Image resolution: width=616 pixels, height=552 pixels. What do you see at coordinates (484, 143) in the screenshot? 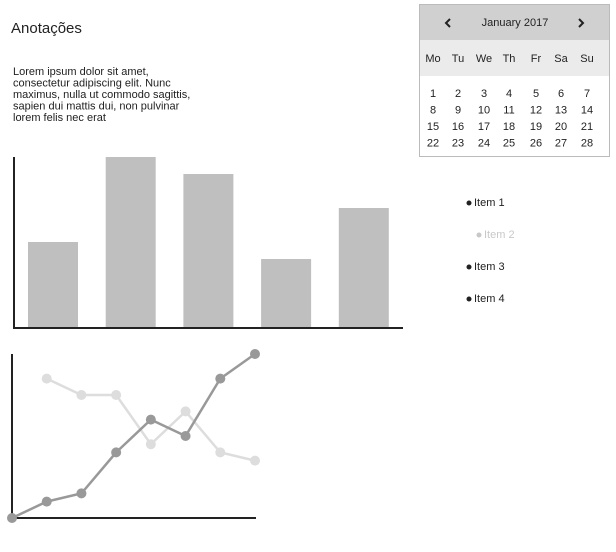
I see `day: 24` at bounding box center [484, 143].